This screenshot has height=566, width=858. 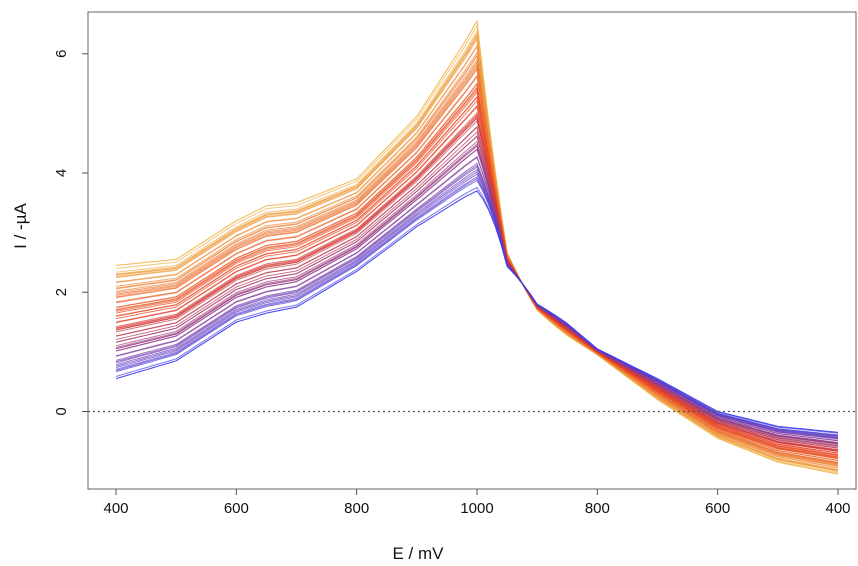 What do you see at coordinates (20, 225) in the screenshot?
I see `y-axis-title: I / -µA` at bounding box center [20, 225].